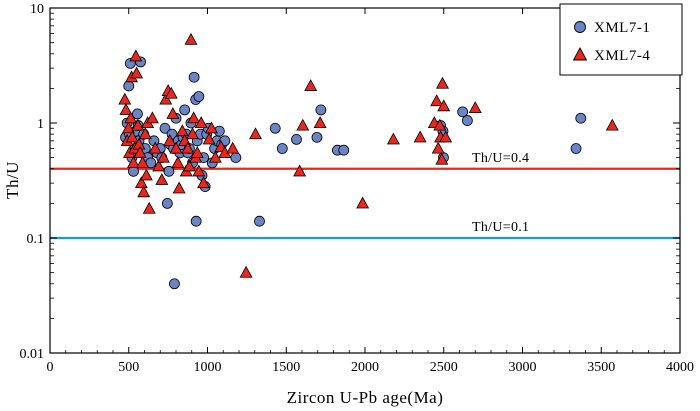  I want to click on legend: XML7-1 XML7-4, so click(621, 39).